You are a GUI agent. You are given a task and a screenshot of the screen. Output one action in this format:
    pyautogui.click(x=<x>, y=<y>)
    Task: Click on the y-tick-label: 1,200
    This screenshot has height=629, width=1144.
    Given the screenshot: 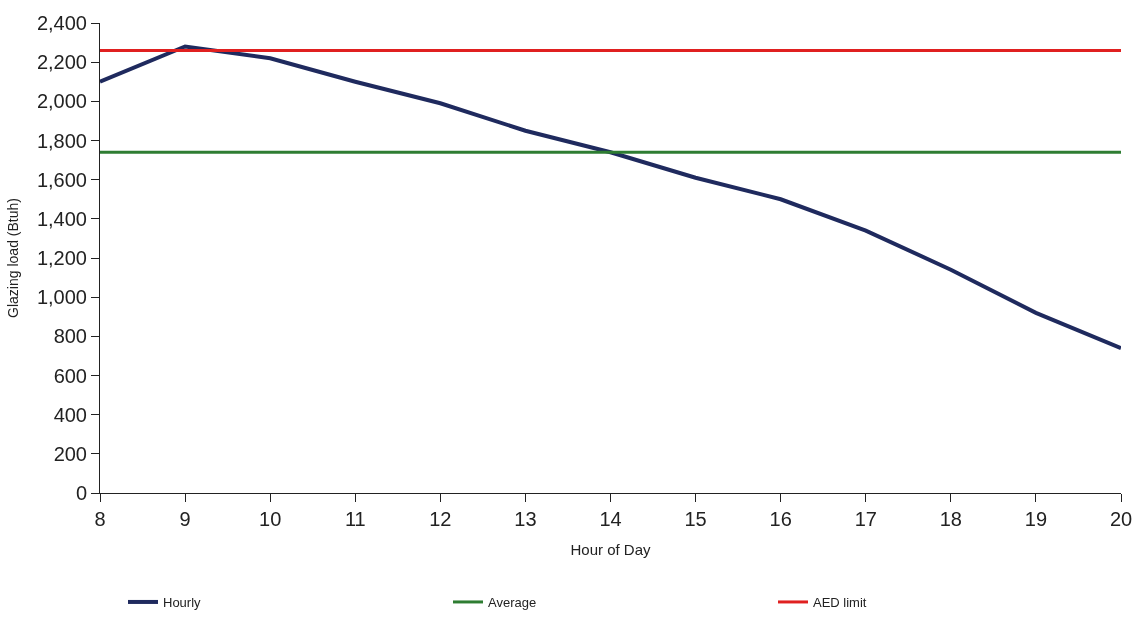 What is the action you would take?
    pyautogui.click(x=61, y=258)
    